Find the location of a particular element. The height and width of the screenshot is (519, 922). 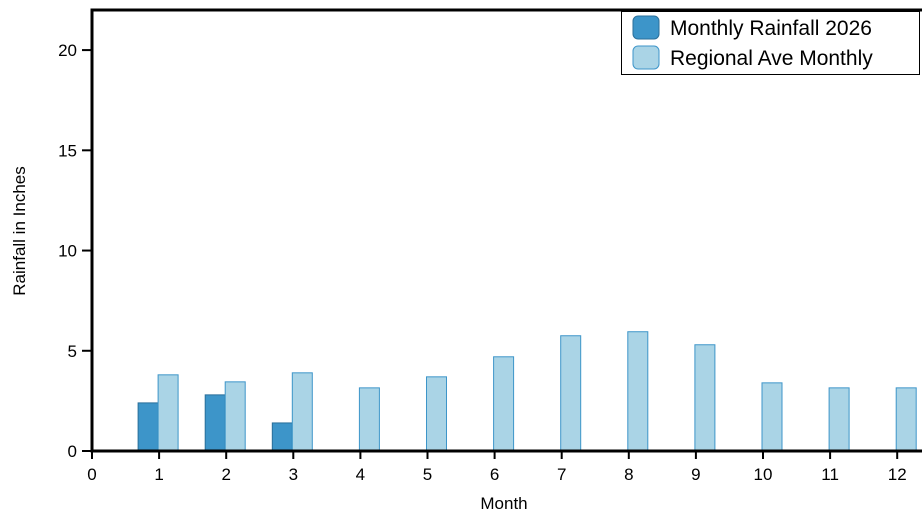

x-tick-label-0: 0 is located at coordinates (91, 474).